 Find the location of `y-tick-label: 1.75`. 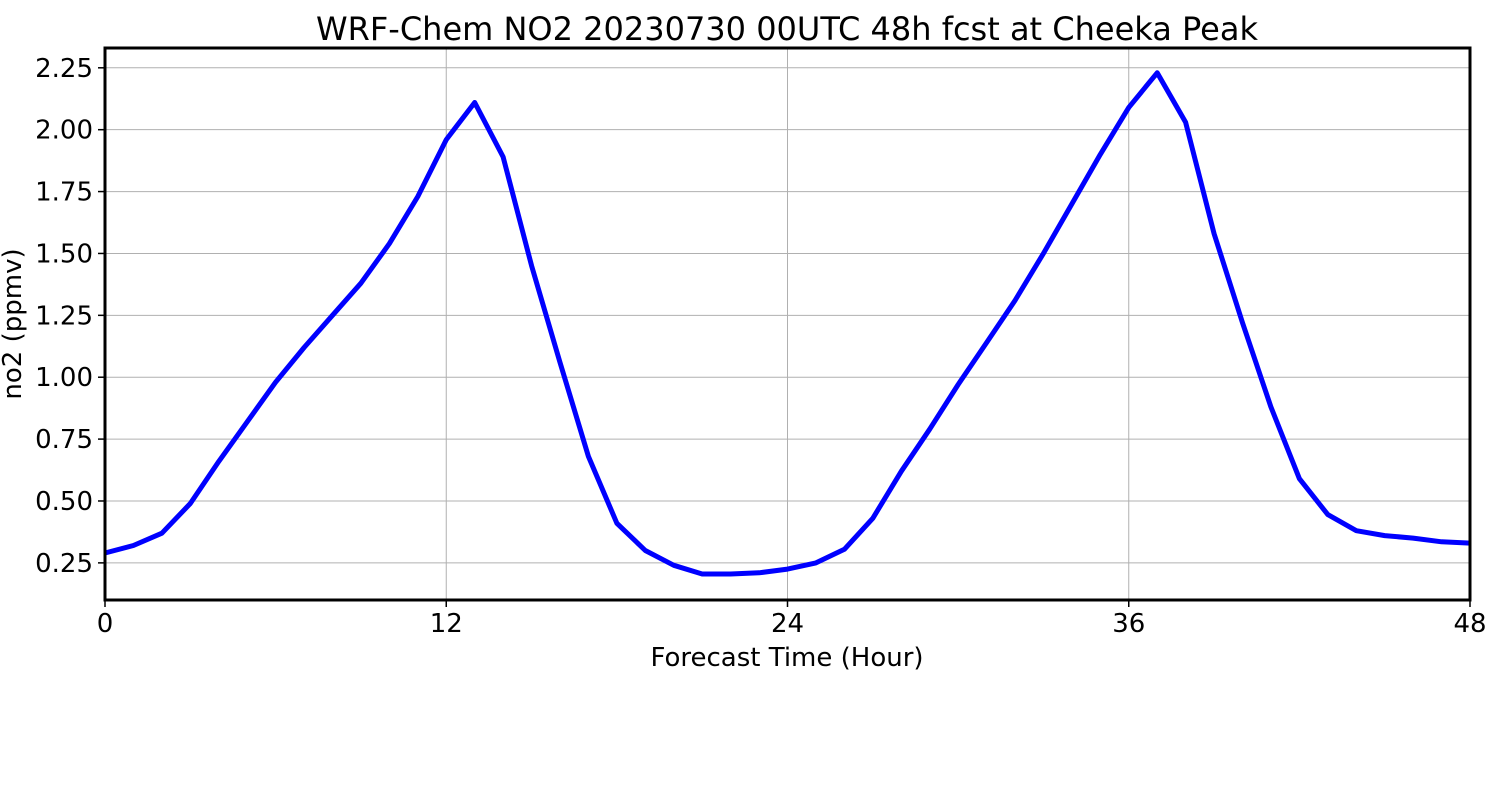

y-tick-label: 1.75 is located at coordinates (64, 193).